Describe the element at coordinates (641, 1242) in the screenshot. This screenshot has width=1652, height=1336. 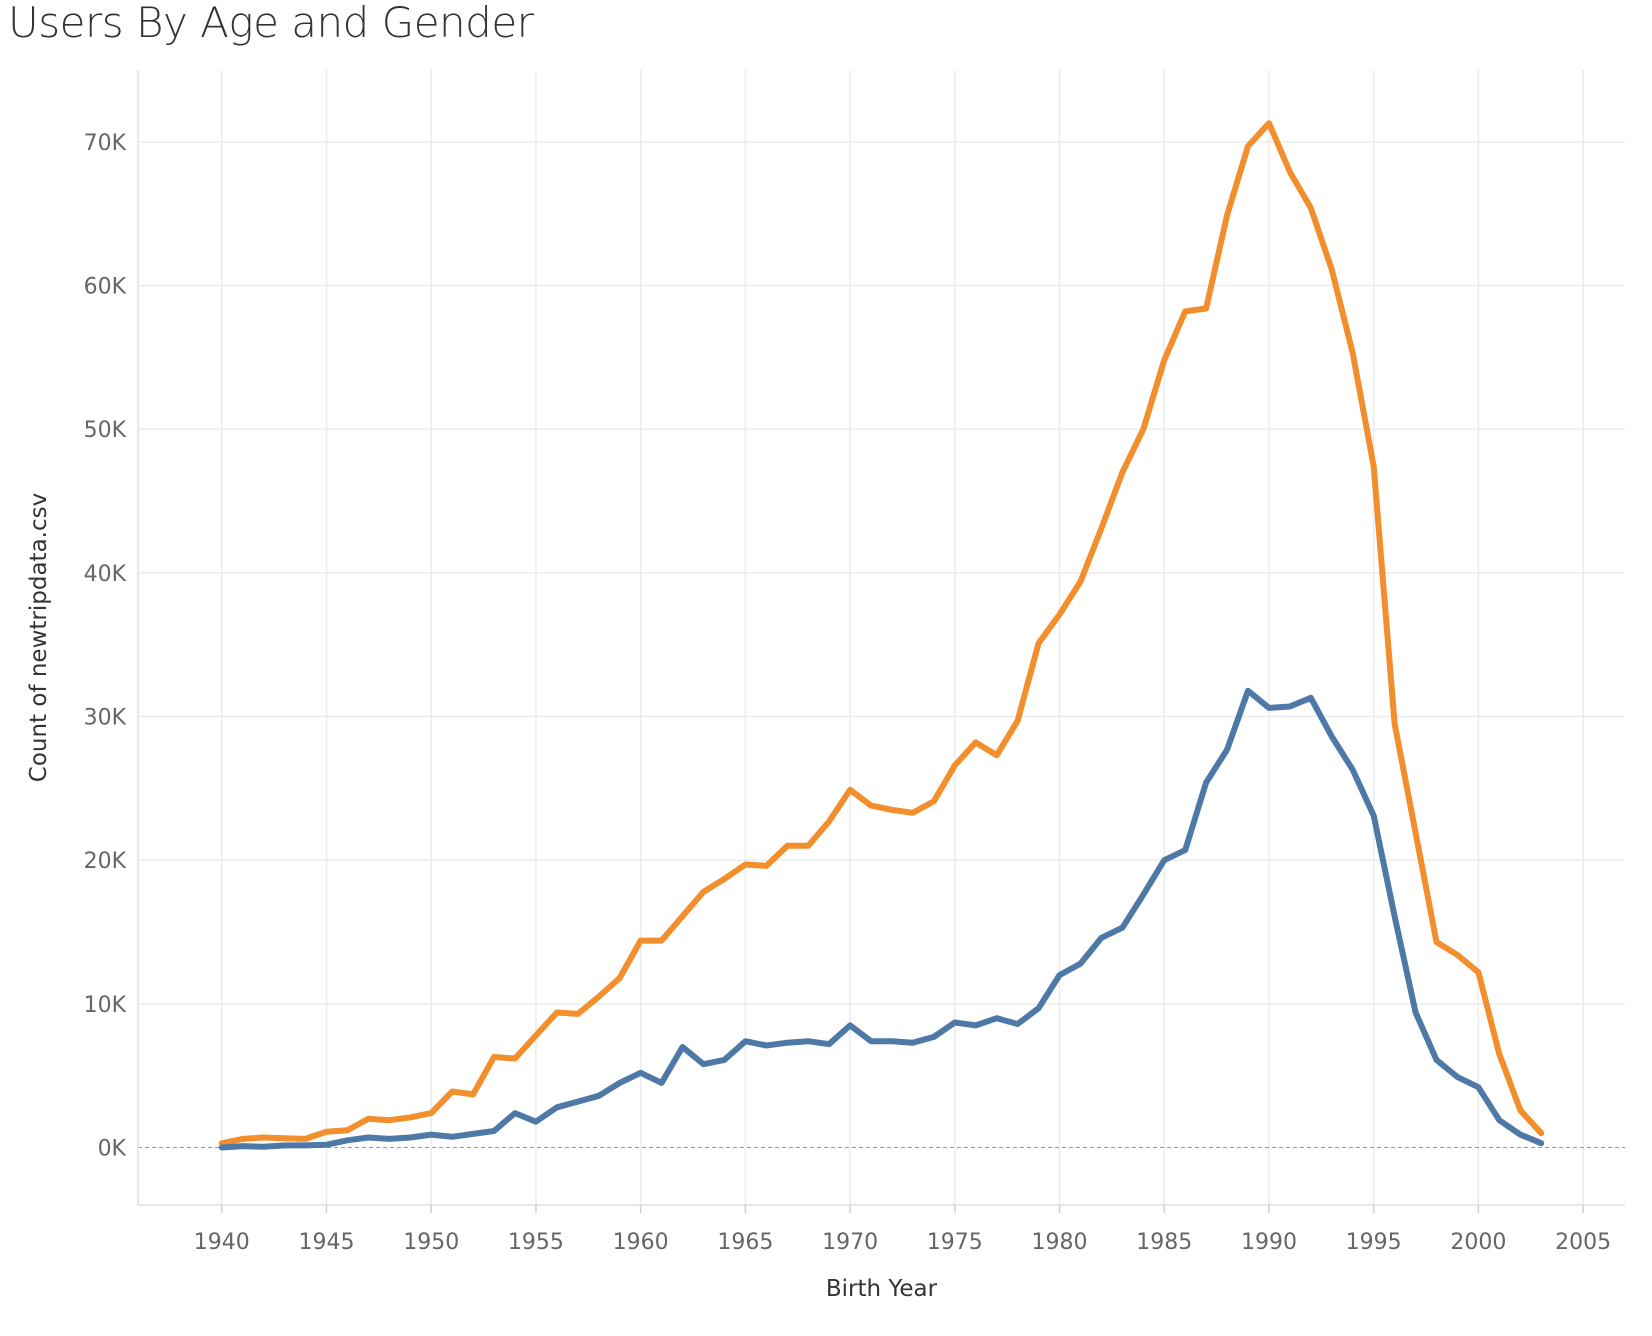
I see `x-tick-label: 1960` at that location.